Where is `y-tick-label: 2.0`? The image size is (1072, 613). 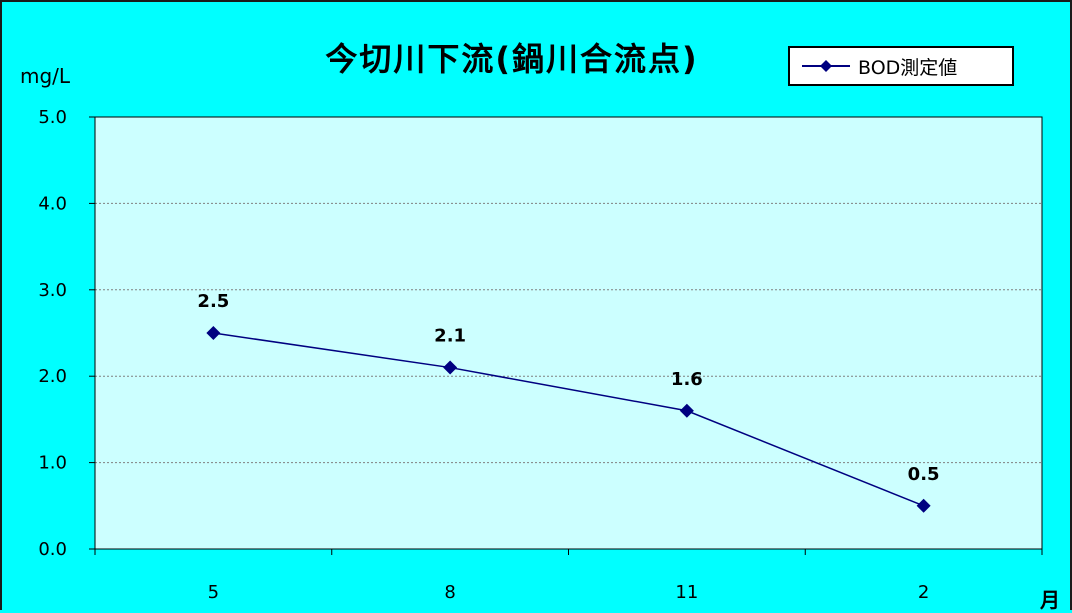 y-tick-label: 2.0 is located at coordinates (52, 376).